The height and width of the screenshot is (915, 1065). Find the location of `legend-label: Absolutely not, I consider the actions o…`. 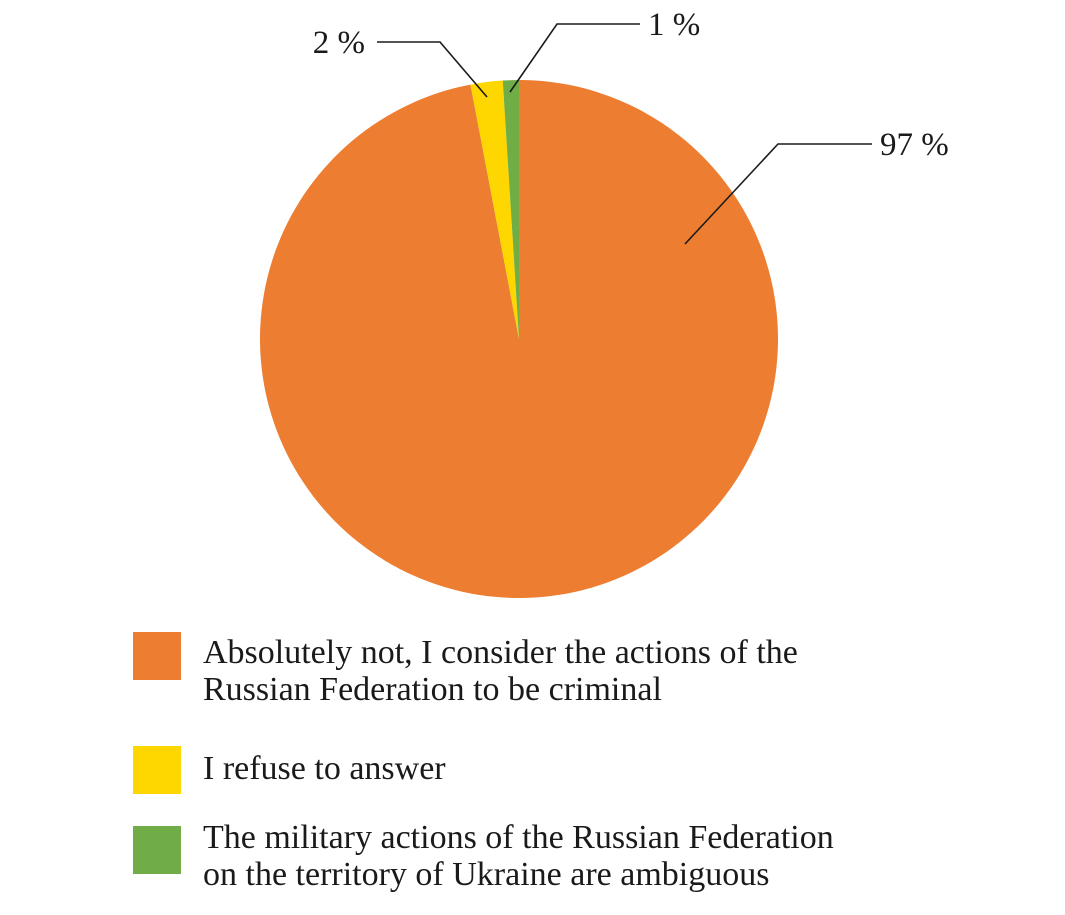

legend-label: Absolutely not, I consider the actions o… is located at coordinates (500, 671).